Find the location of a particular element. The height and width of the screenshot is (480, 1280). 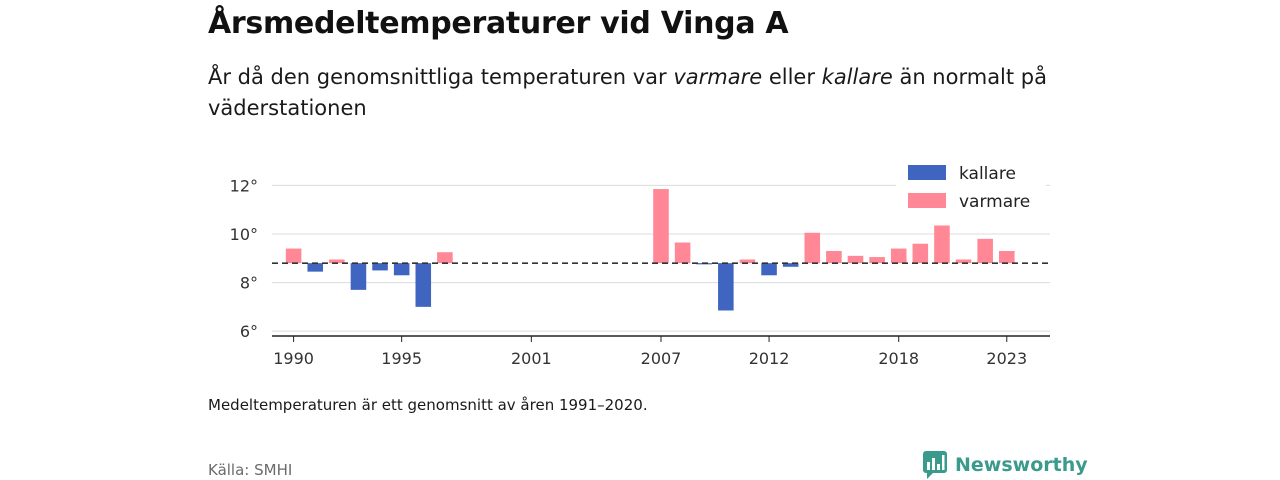

y-tick-label: 8° is located at coordinates (249, 283).